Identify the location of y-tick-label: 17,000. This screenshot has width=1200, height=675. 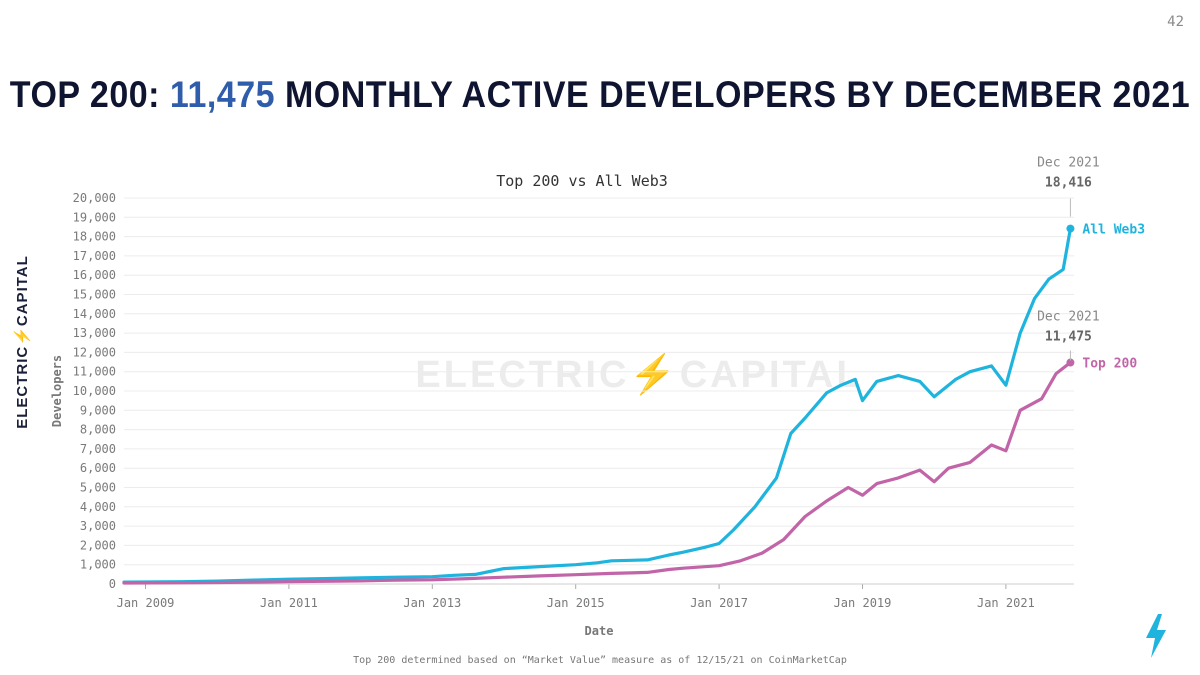
(94, 256).